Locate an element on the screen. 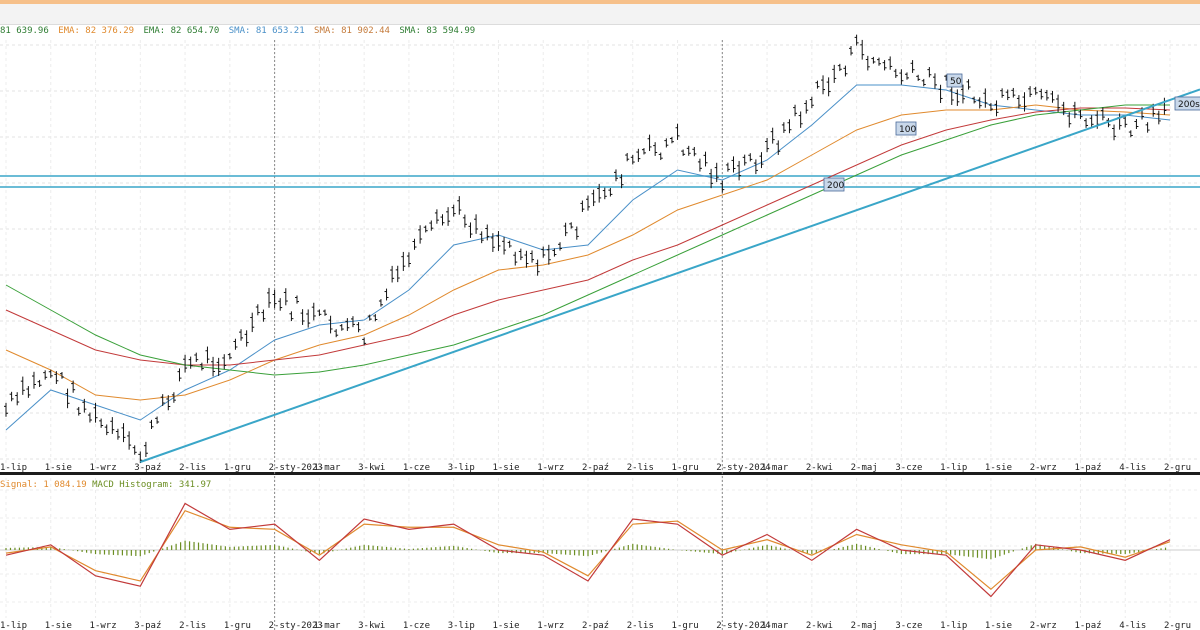 Image resolution: width=1200 pixels, height=630 pixels. legend-item: SMA: 83 594.99 is located at coordinates (437, 31).